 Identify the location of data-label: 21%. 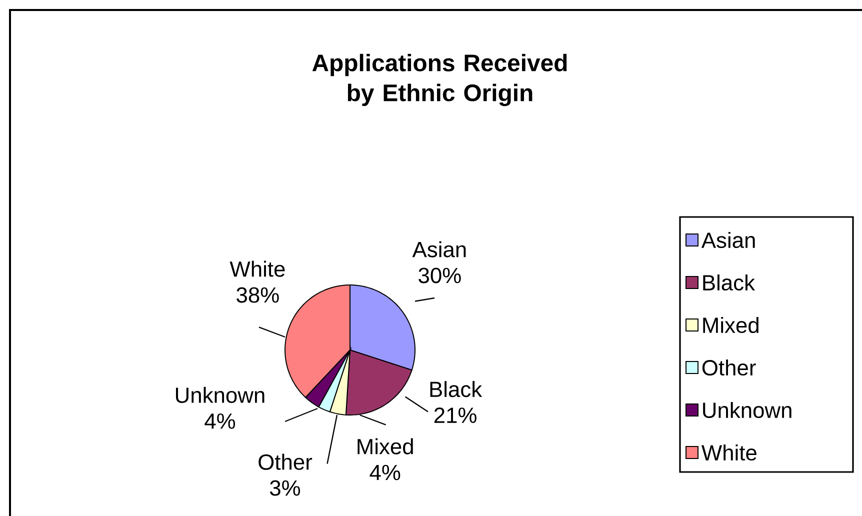
(455, 415).